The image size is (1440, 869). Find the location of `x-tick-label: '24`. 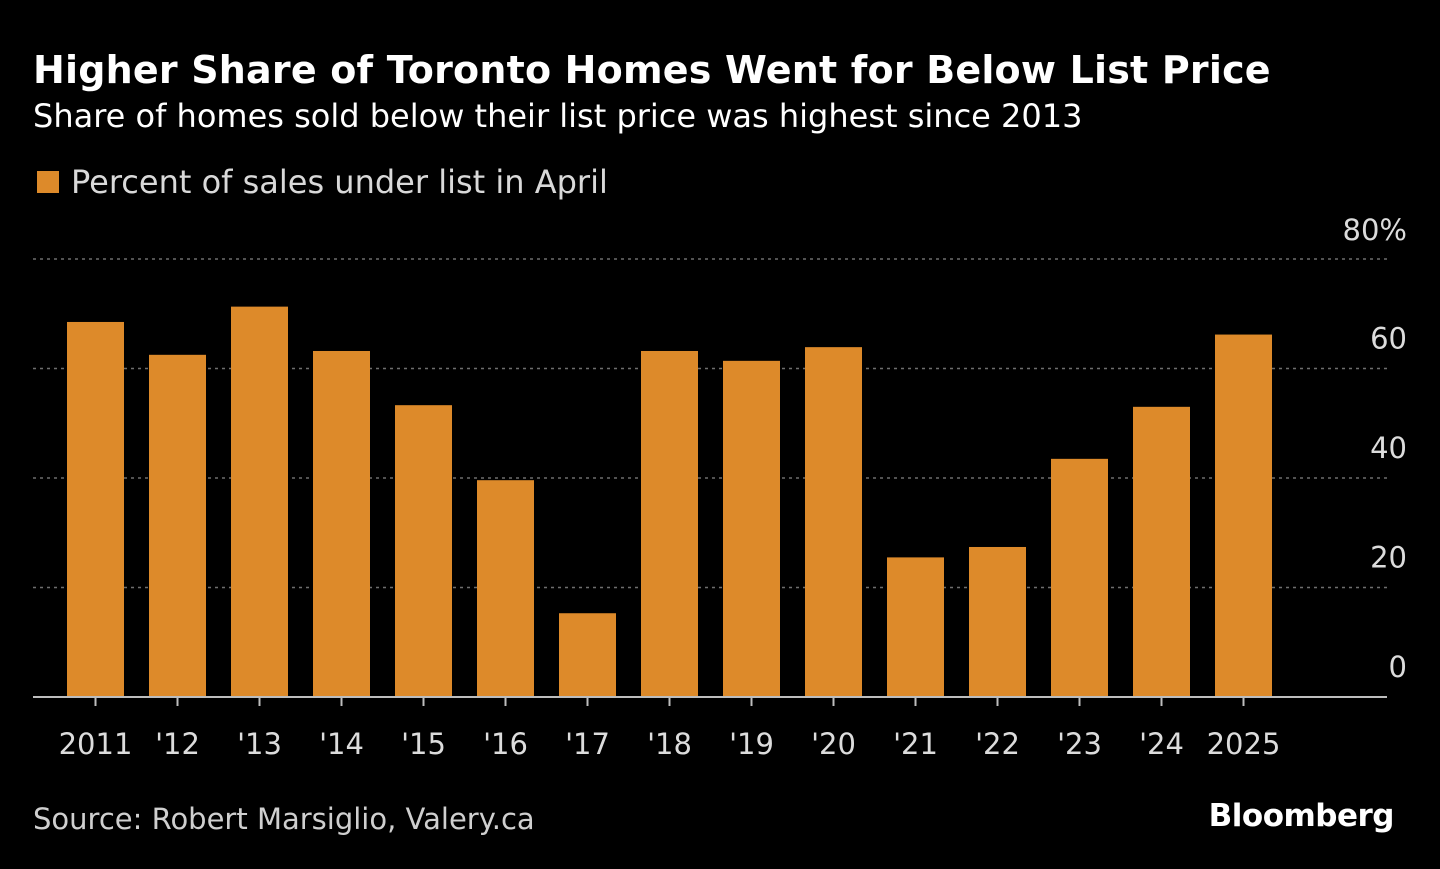

x-tick-label: '24 is located at coordinates (1161, 744).